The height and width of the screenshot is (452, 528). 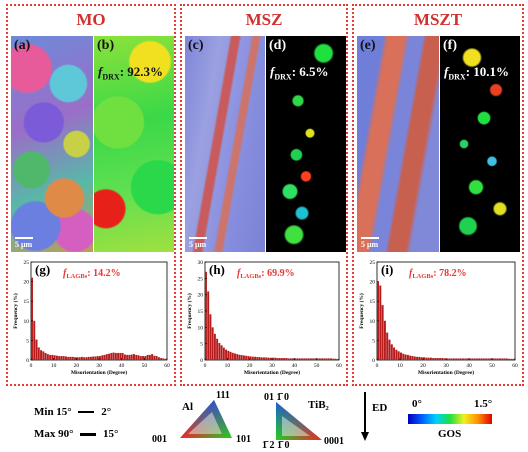 I want to click on fdrx-sub: DRX, so click(x=111, y=77).